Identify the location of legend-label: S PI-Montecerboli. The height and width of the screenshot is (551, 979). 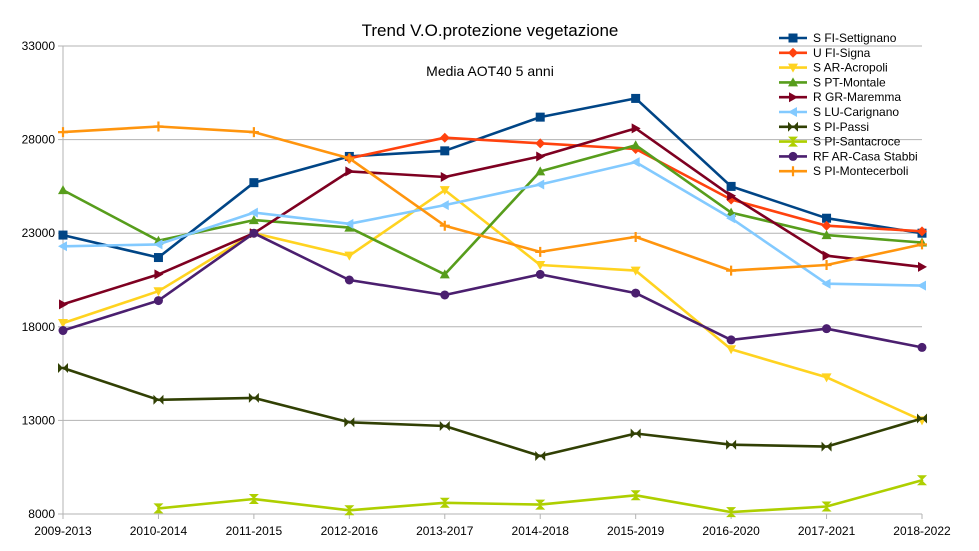
(860, 171).